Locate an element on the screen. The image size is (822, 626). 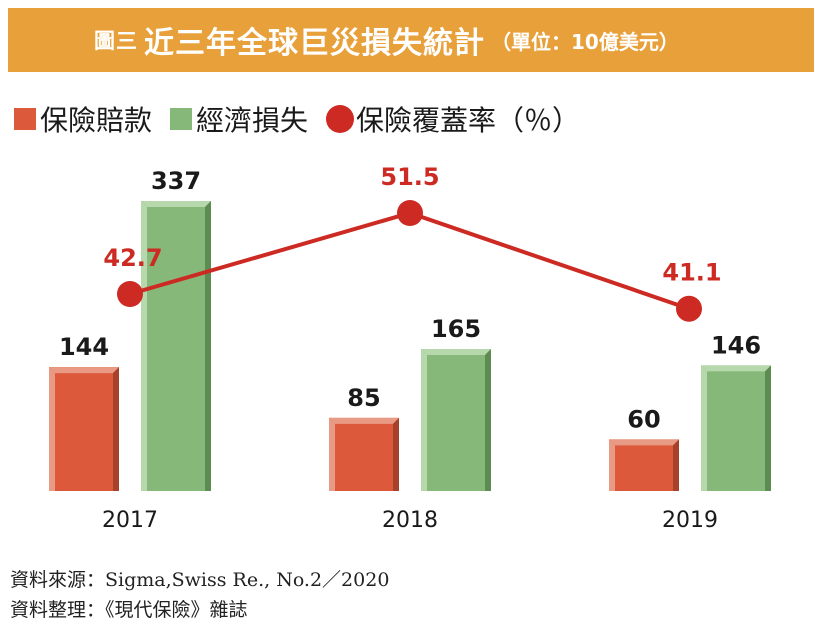
bar-bevel-right-claims-2017 is located at coordinates (116, 429).